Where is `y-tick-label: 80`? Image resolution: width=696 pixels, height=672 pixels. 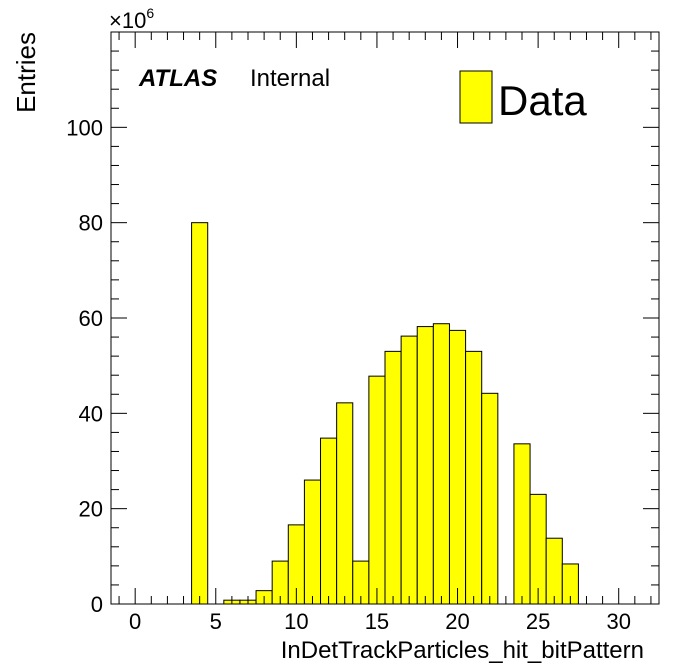 y-tick-label: 80 is located at coordinates (91, 223).